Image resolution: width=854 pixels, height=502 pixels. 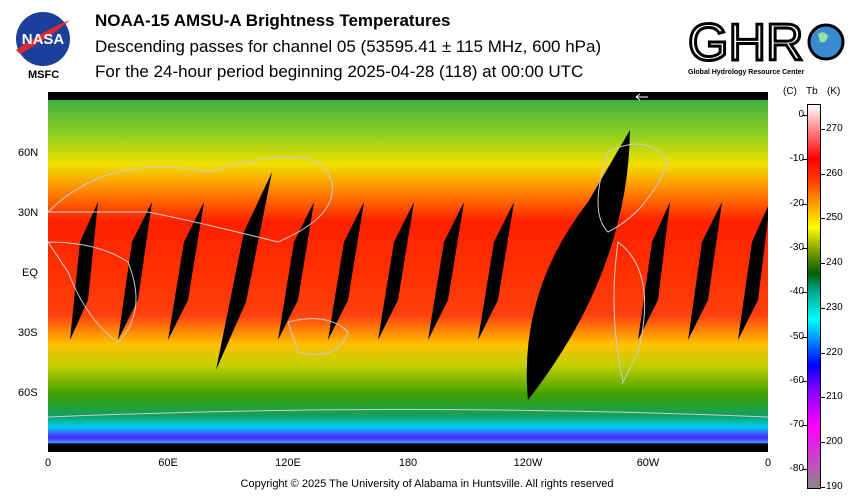 What do you see at coordinates (834, 486) in the screenshot?
I see `kelvin-tick-label: 190` at bounding box center [834, 486].